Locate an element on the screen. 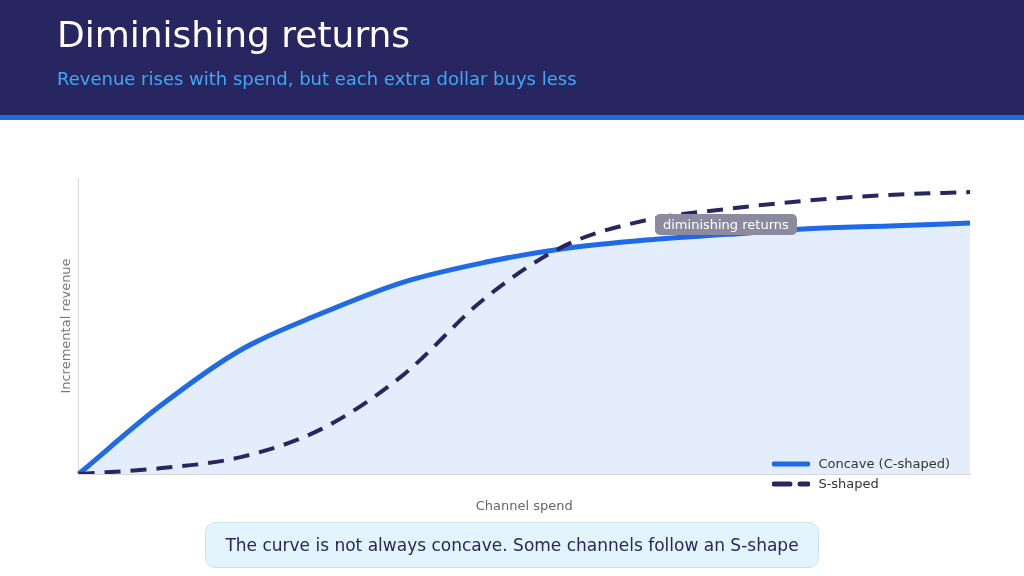 This screenshot has width=1024, height=576. chart-subtitle: Revenue rises with spend, but each extra dollar buys less is located at coordinates (317, 78).